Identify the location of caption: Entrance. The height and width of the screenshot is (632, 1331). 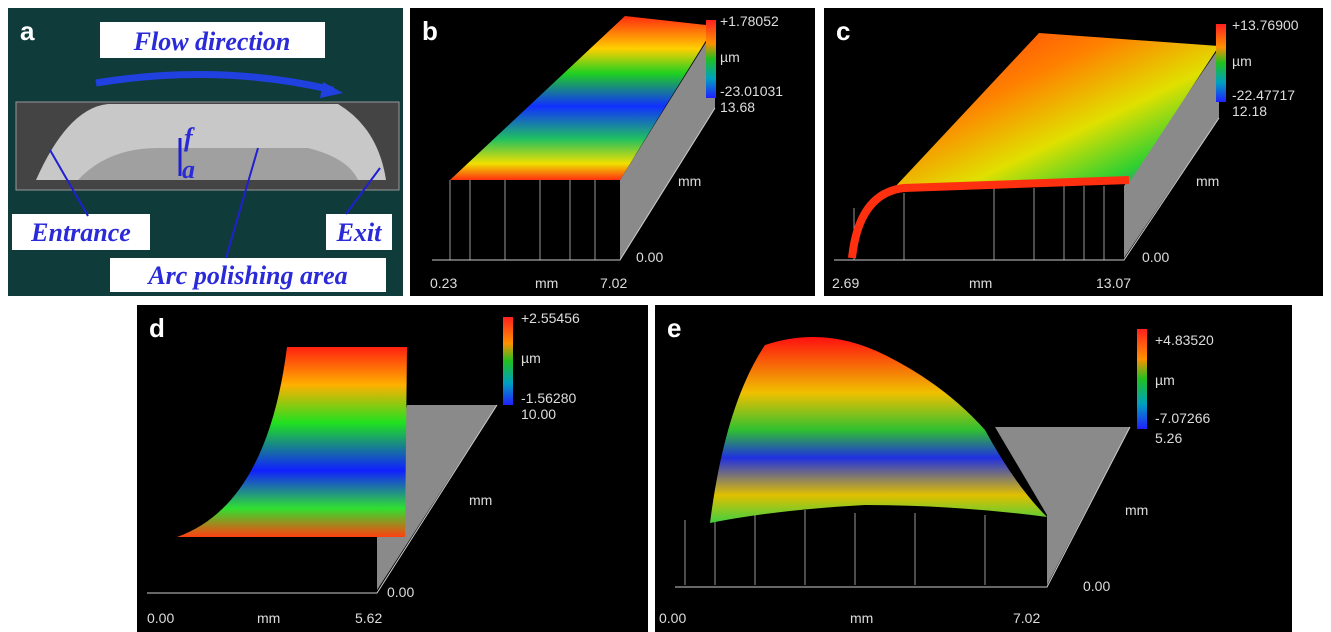
(80, 232).